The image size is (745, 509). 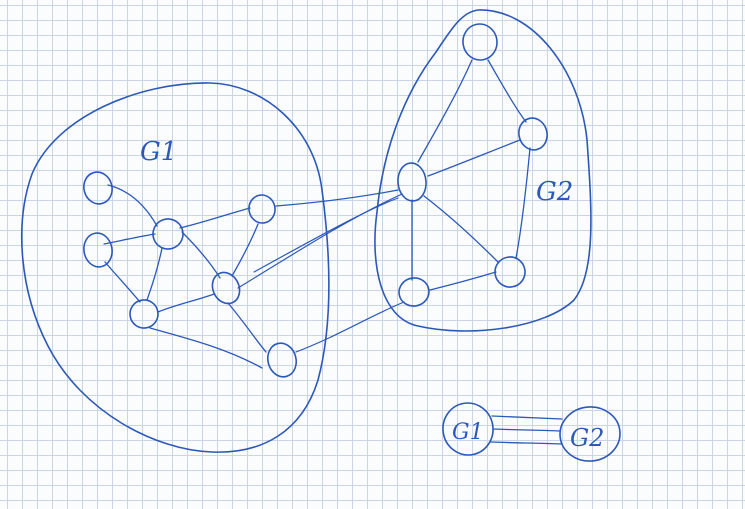 What do you see at coordinates (468, 432) in the screenshot?
I see `summary-label-g1: G1` at bounding box center [468, 432].